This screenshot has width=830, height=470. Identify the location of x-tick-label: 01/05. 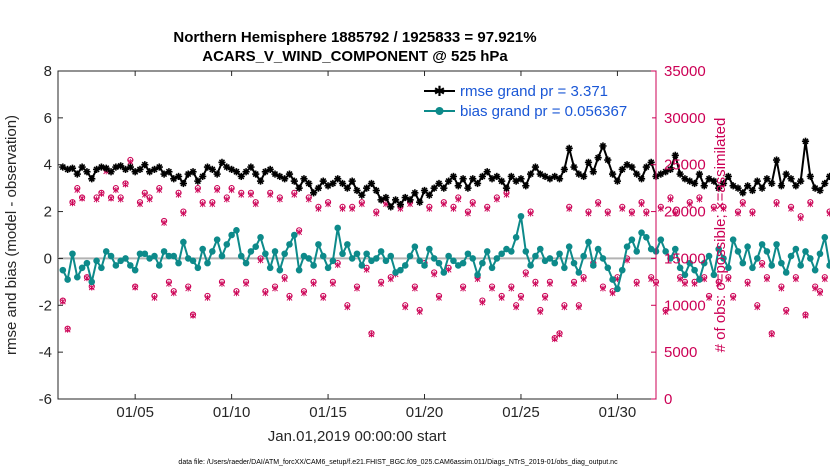
(135, 412).